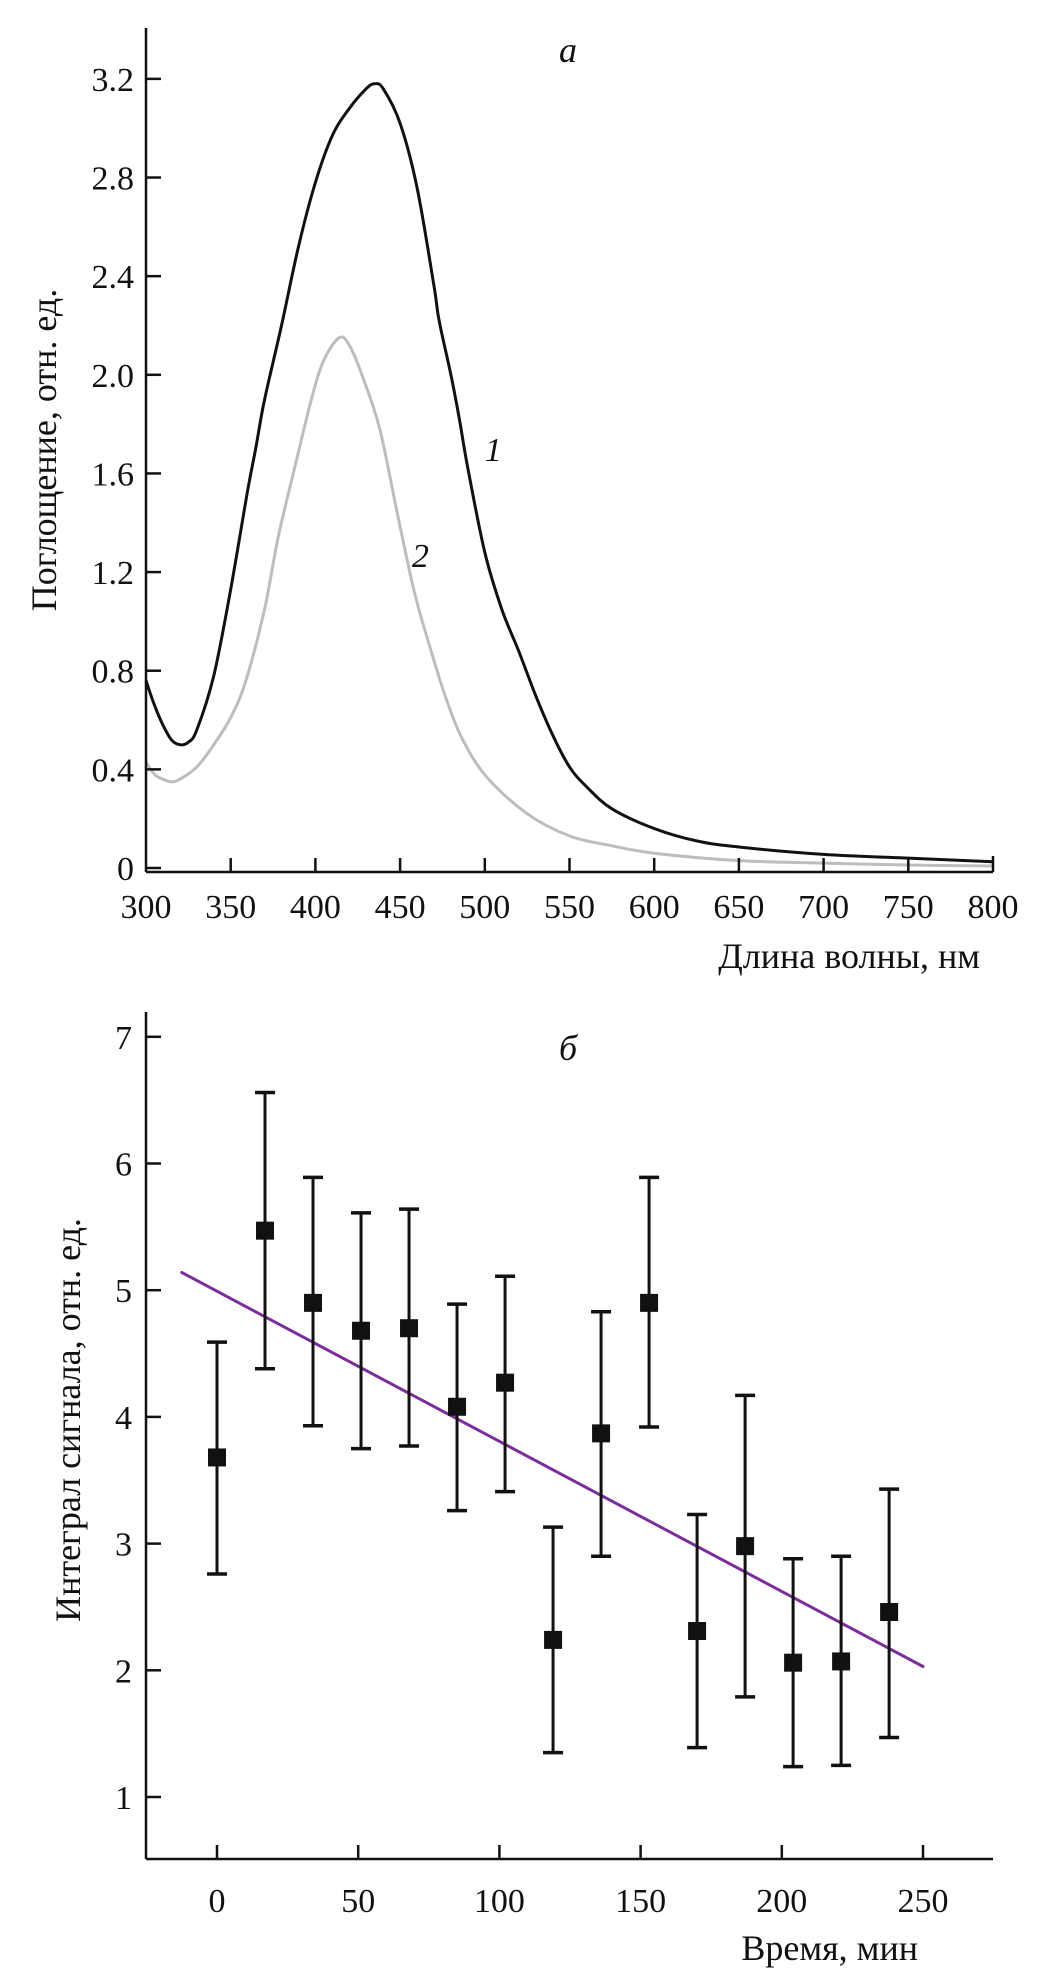  I want to click on y-tick-label: 0.8, so click(113, 672).